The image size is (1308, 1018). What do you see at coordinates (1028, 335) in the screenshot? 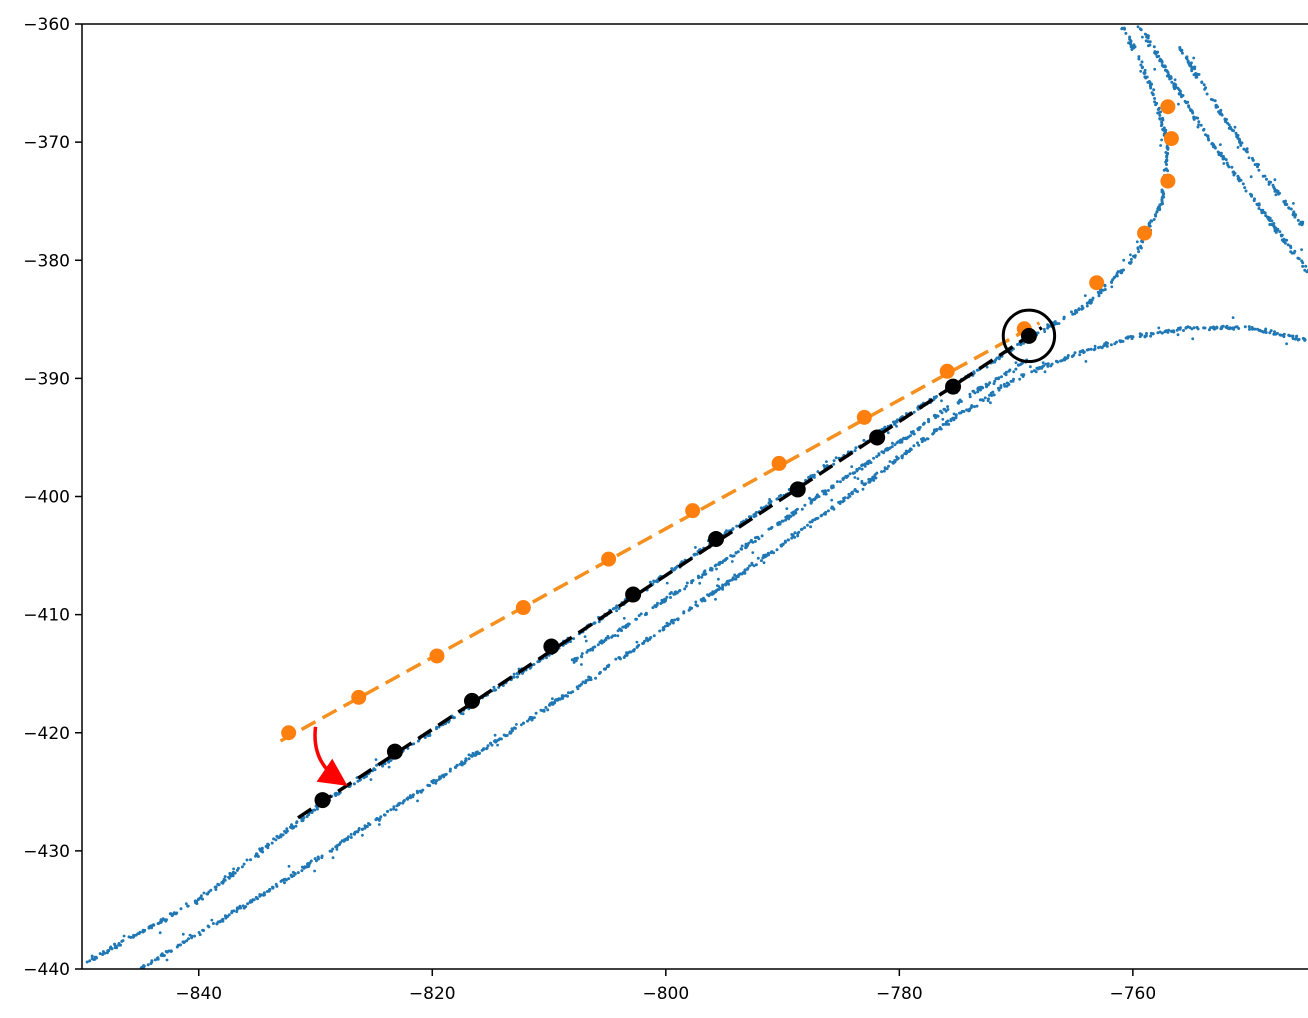
I see `black-point` at bounding box center [1028, 335].